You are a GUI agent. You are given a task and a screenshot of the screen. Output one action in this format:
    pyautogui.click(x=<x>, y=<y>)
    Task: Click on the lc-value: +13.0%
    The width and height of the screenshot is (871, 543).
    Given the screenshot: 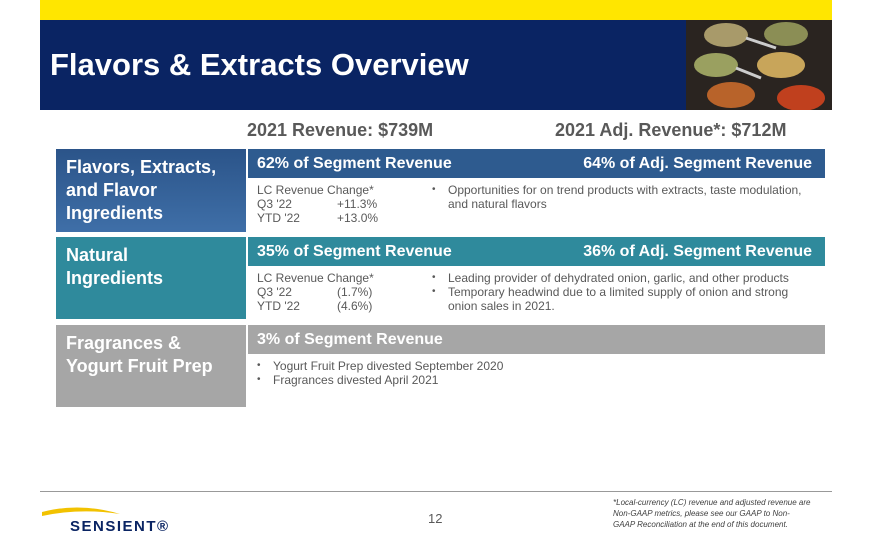 What is the action you would take?
    pyautogui.click(x=358, y=218)
    